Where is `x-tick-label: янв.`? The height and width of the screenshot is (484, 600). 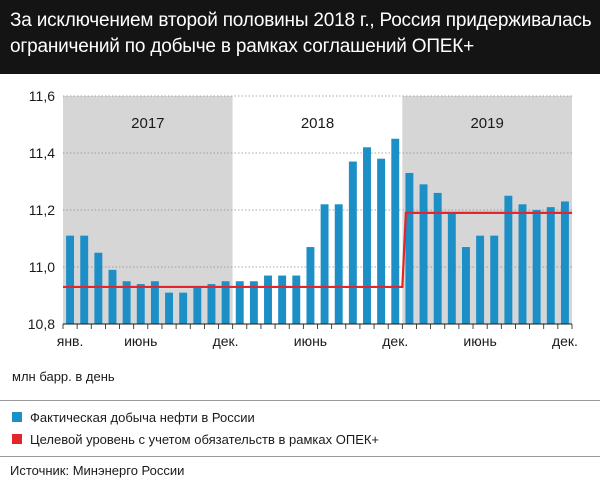 x-tick-label: янв. is located at coordinates (70, 341).